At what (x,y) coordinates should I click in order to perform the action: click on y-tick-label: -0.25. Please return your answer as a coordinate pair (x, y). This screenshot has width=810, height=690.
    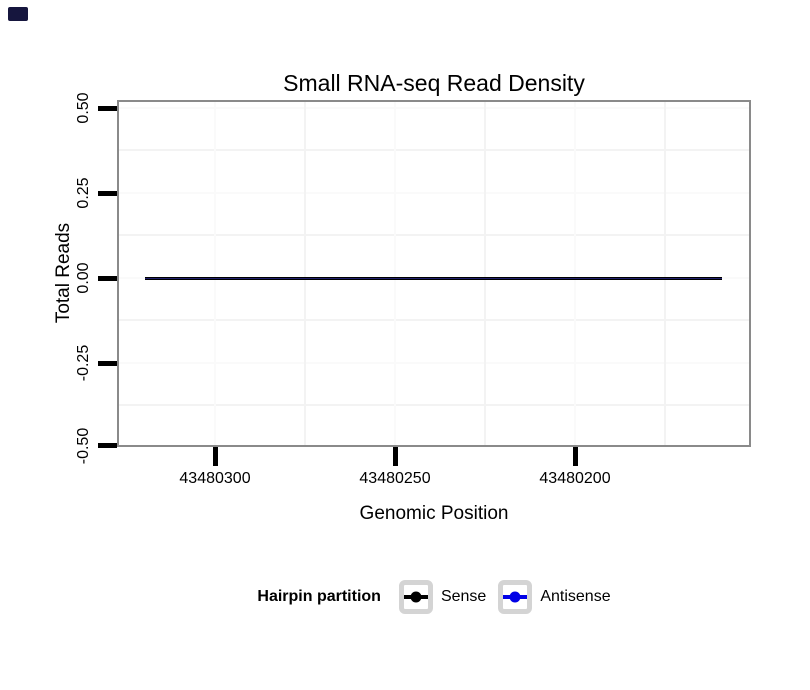
    Looking at the image, I should click on (83, 363).